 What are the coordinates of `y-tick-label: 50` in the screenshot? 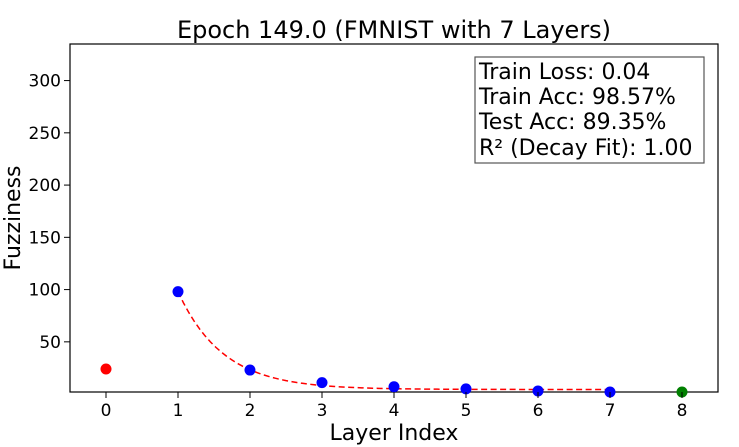 It's located at (50, 343).